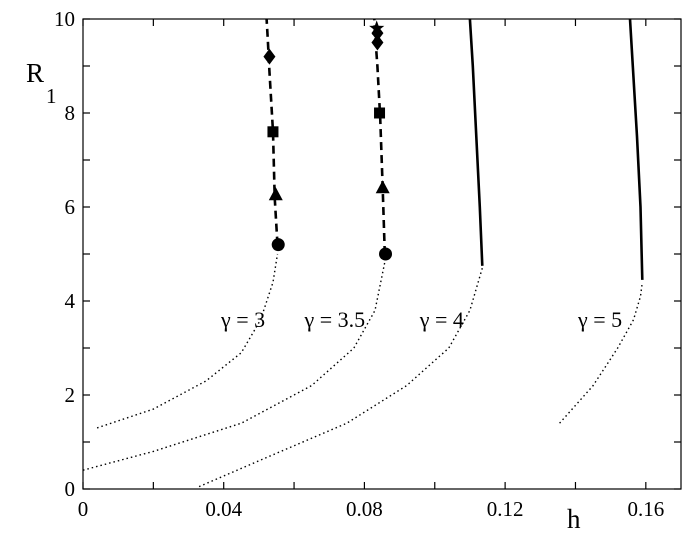 This screenshot has width=685, height=553. What do you see at coordinates (386, 254) in the screenshot?
I see `series-2-marker-circle` at bounding box center [386, 254].